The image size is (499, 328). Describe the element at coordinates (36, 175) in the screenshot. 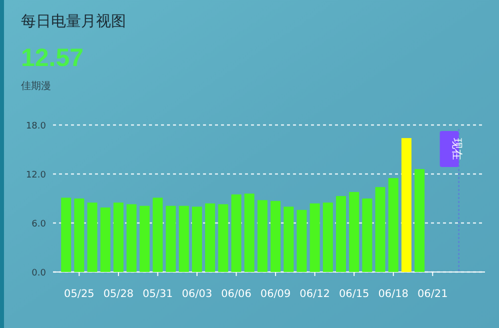

I see `y-tick-label: 12.0` at that location.